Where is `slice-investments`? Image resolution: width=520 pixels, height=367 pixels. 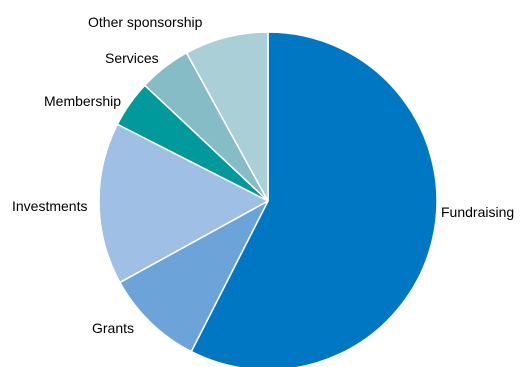
slice-investments is located at coordinates (183, 203).